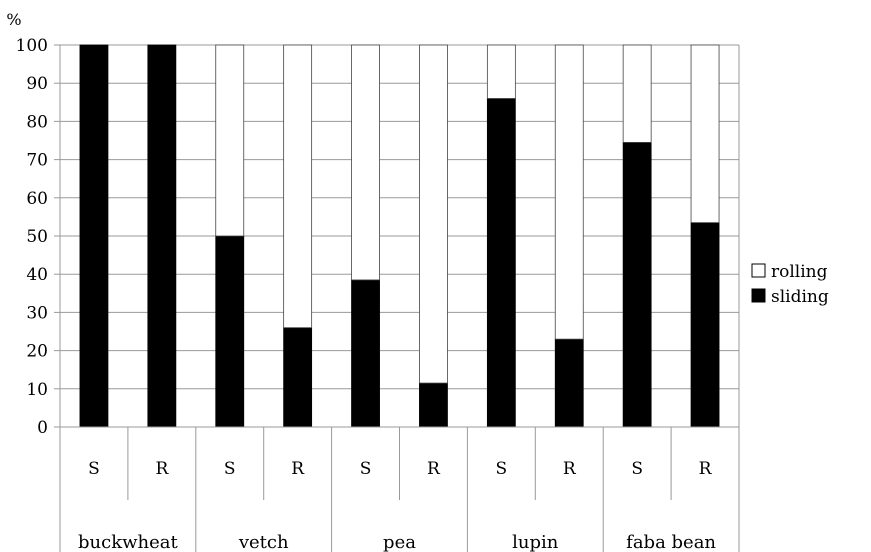  Describe the element at coordinates (800, 297) in the screenshot. I see `legend-label: sliding` at that location.